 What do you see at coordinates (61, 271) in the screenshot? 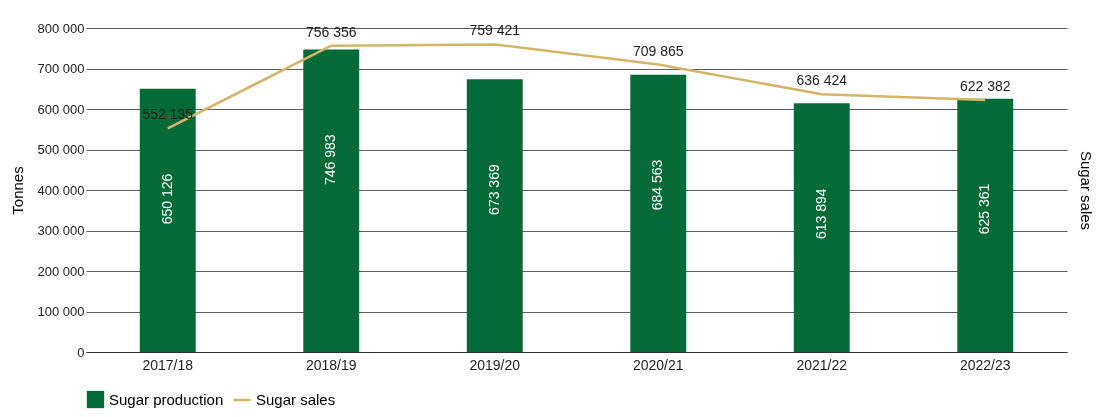
I see `y-tick-label: 200 000` at bounding box center [61, 271].